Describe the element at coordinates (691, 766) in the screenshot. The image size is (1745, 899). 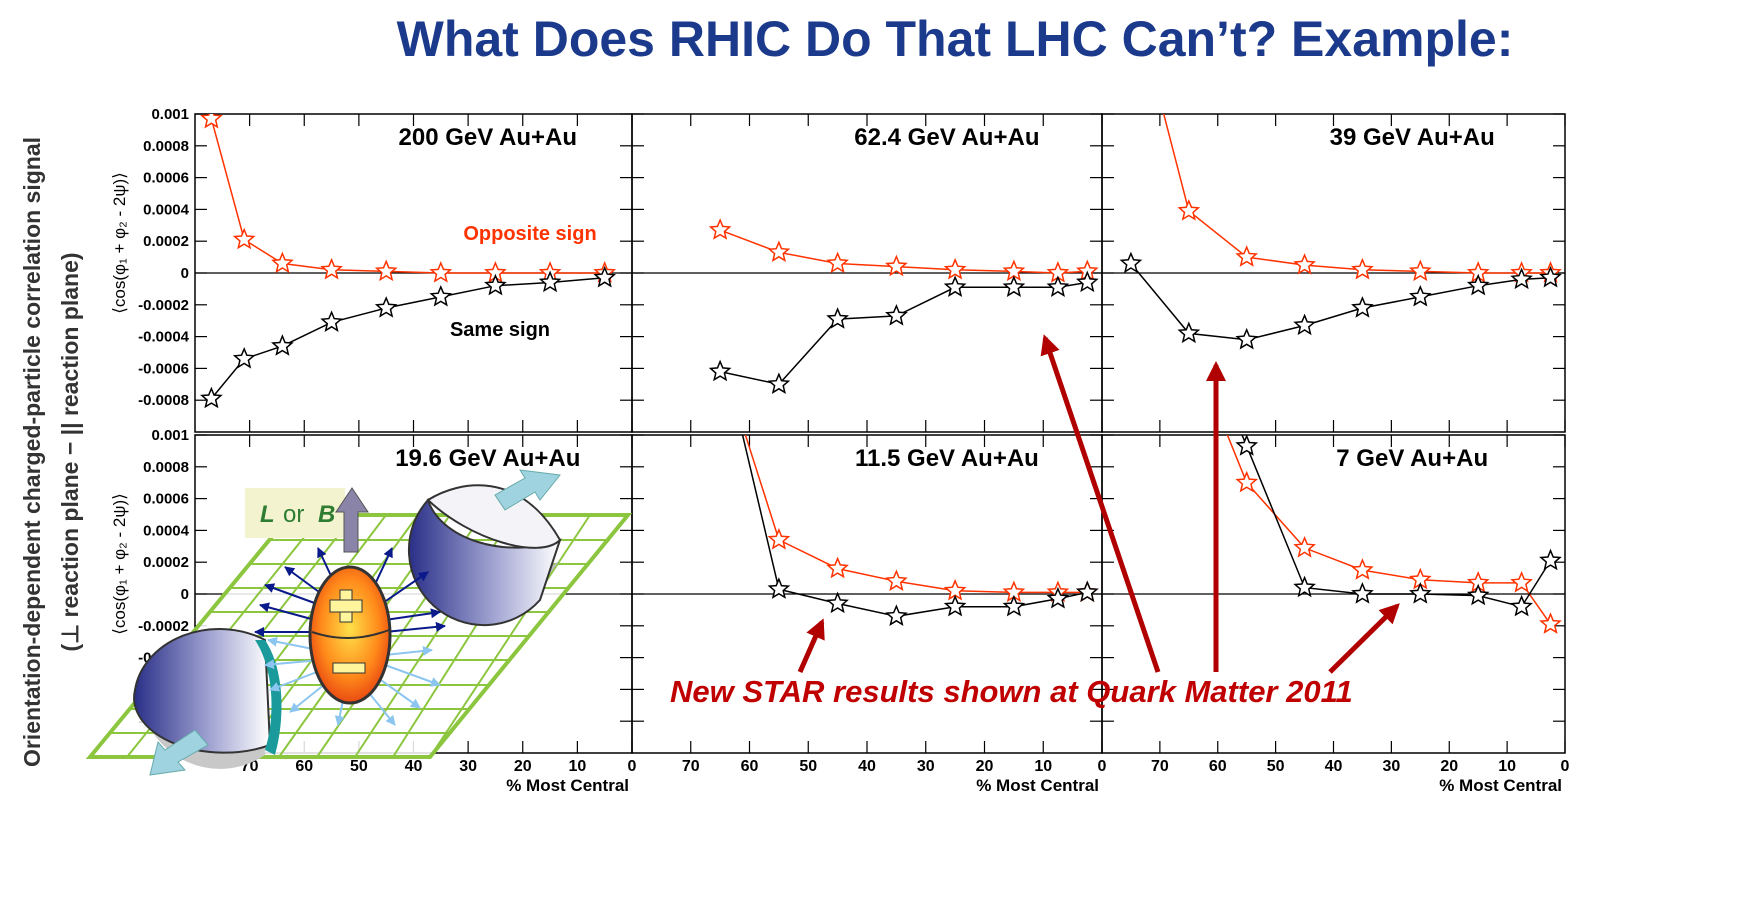
I see `x-tick-label: 70` at that location.